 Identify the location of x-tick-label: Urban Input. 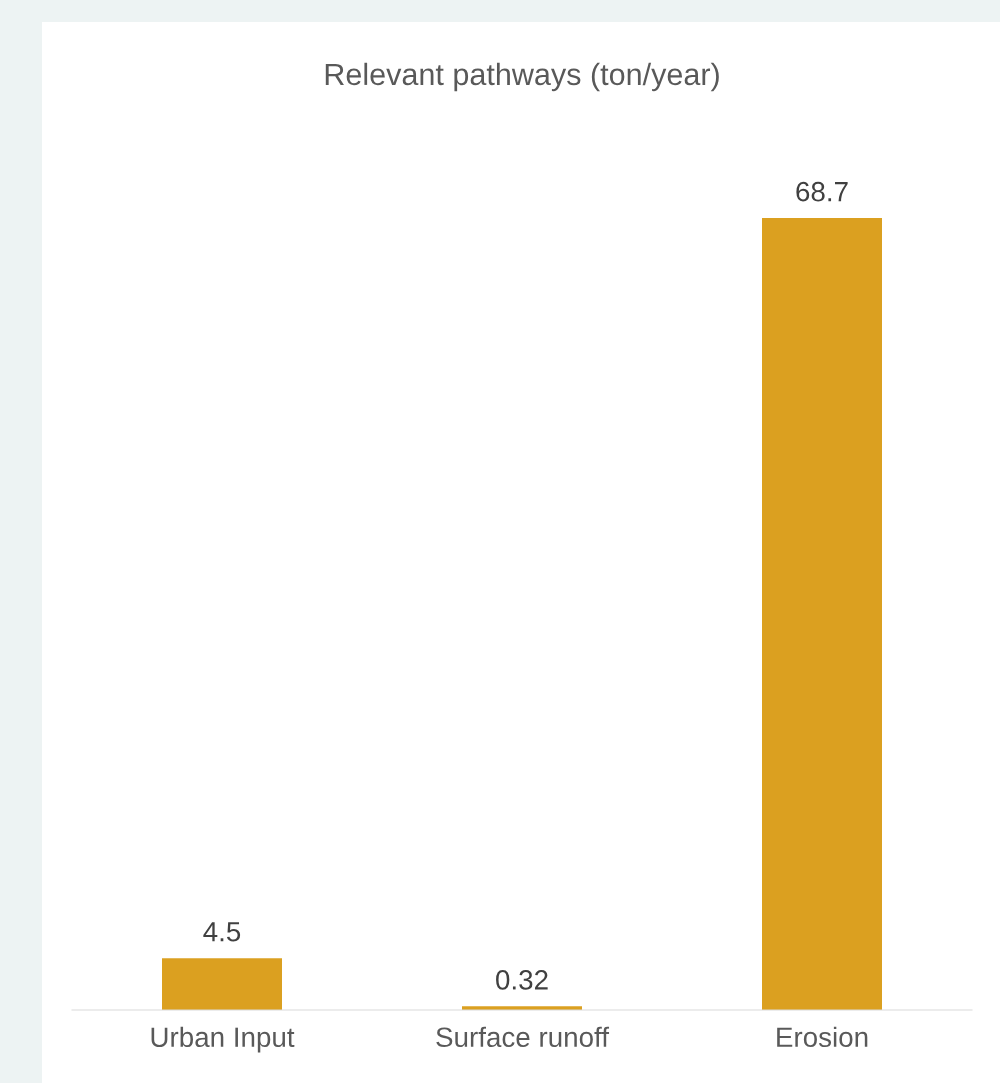
(223, 1039).